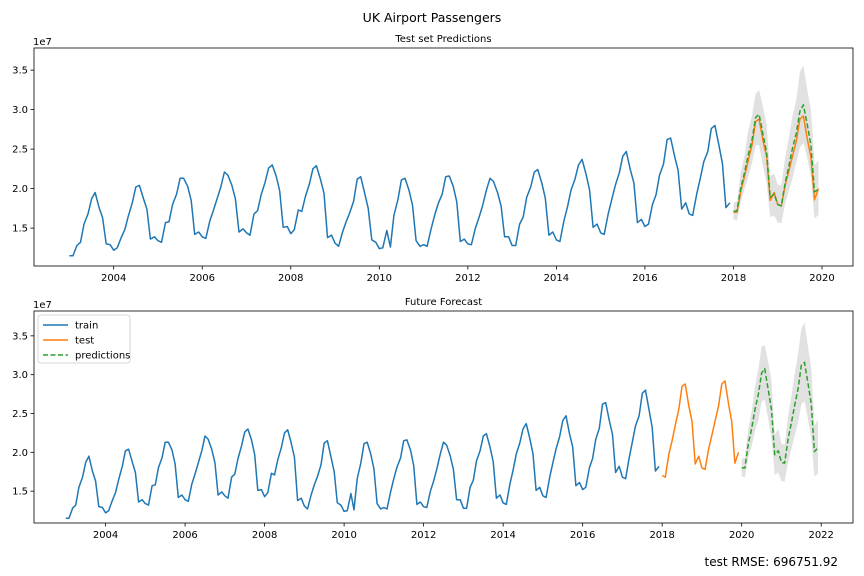 The height and width of the screenshot is (576, 864). Describe the element at coordinates (102, 356) in the screenshot. I see `legend-label-predictions: predictions` at that location.